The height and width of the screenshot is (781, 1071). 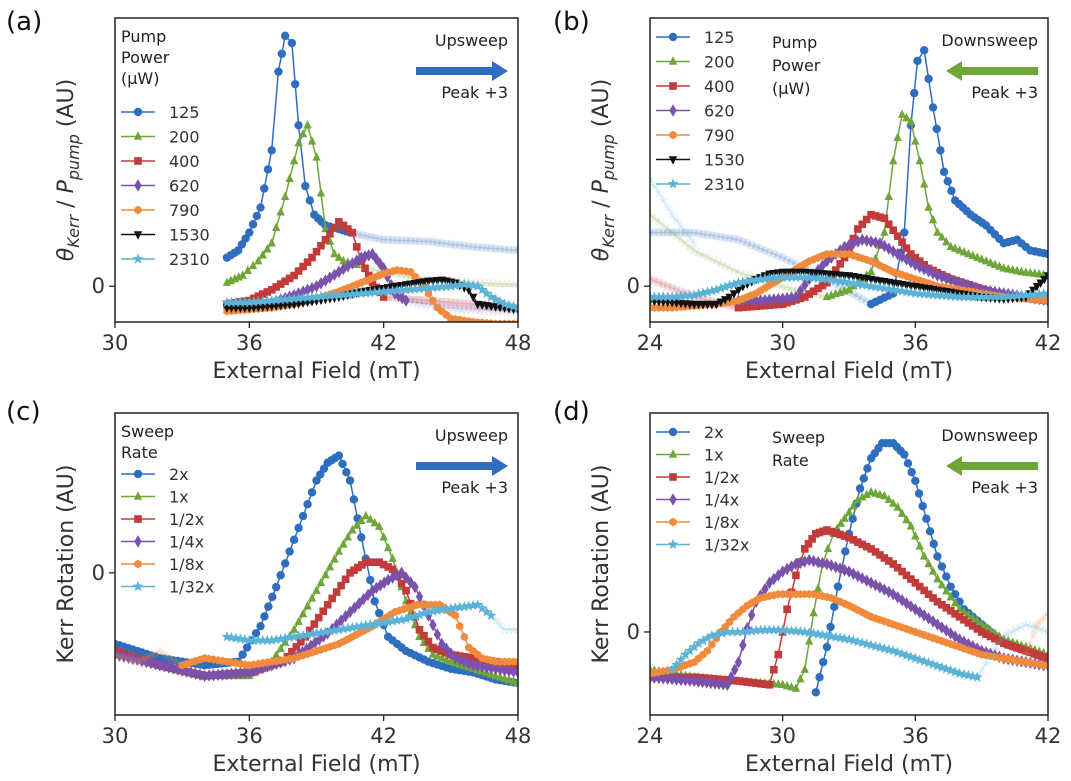 I want to click on y-axis-label-part: /, so click(x=66, y=203).